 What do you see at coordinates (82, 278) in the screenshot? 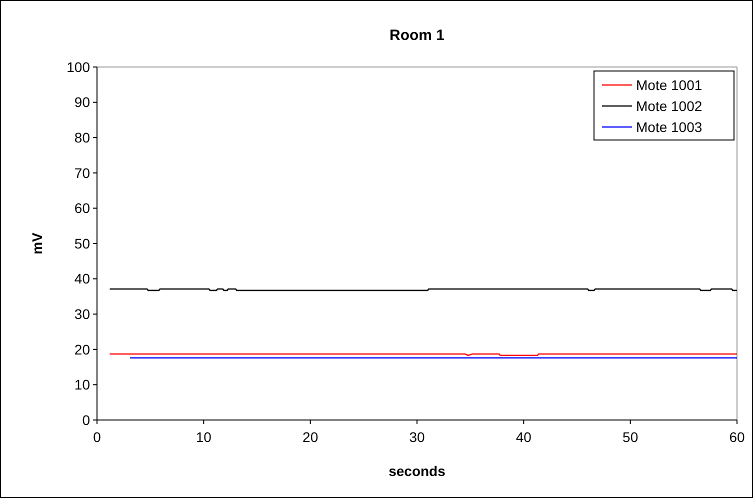
I see `y-tick-label: 40` at bounding box center [82, 278].